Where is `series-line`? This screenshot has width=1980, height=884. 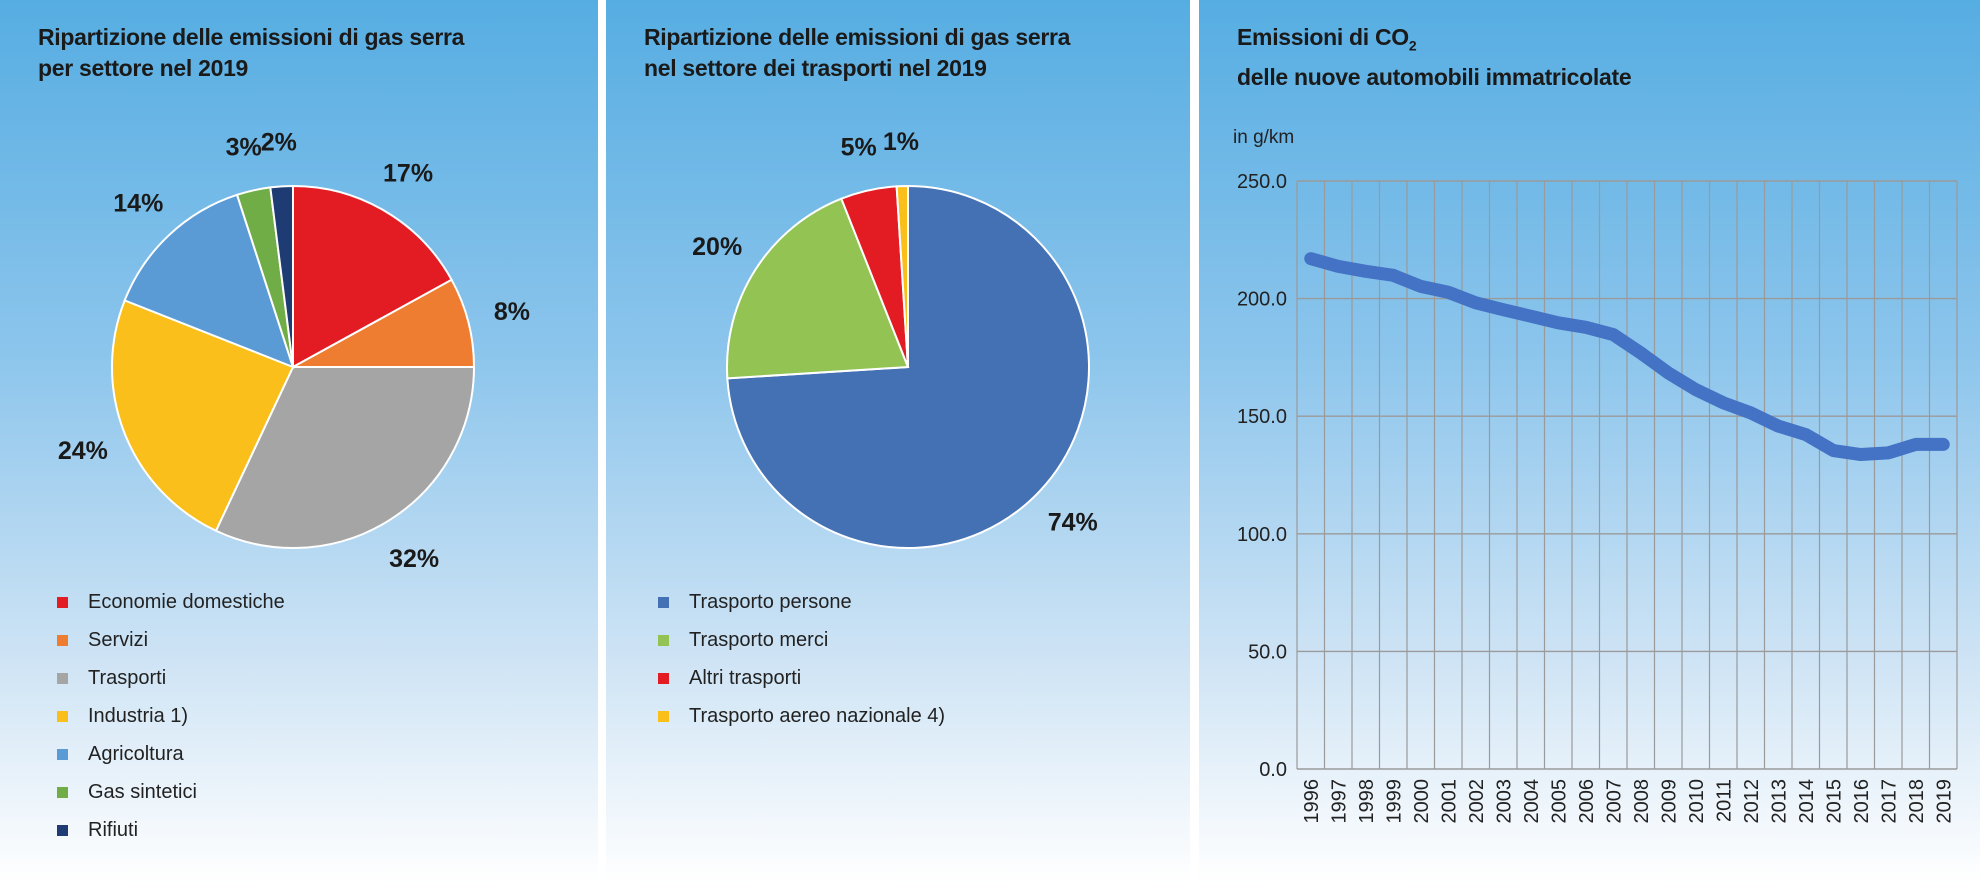
series-line is located at coordinates (1627, 357).